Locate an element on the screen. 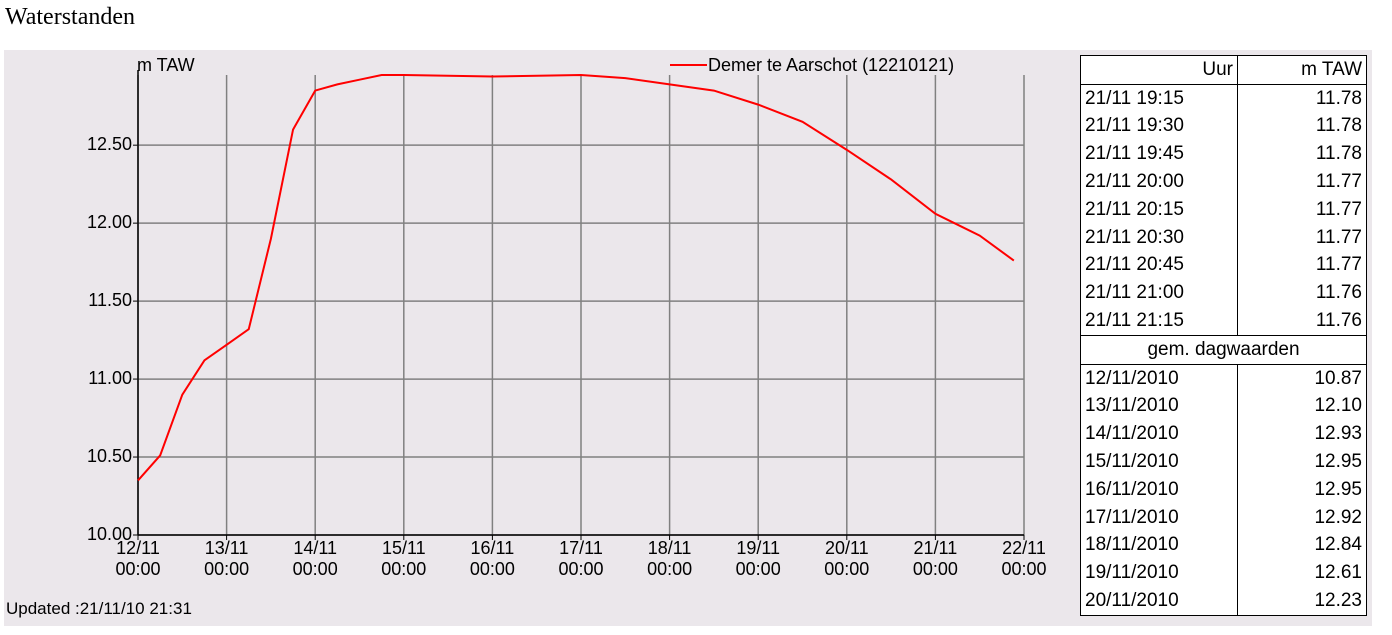  table-cell: 14/11/2010 is located at coordinates (1159, 434).